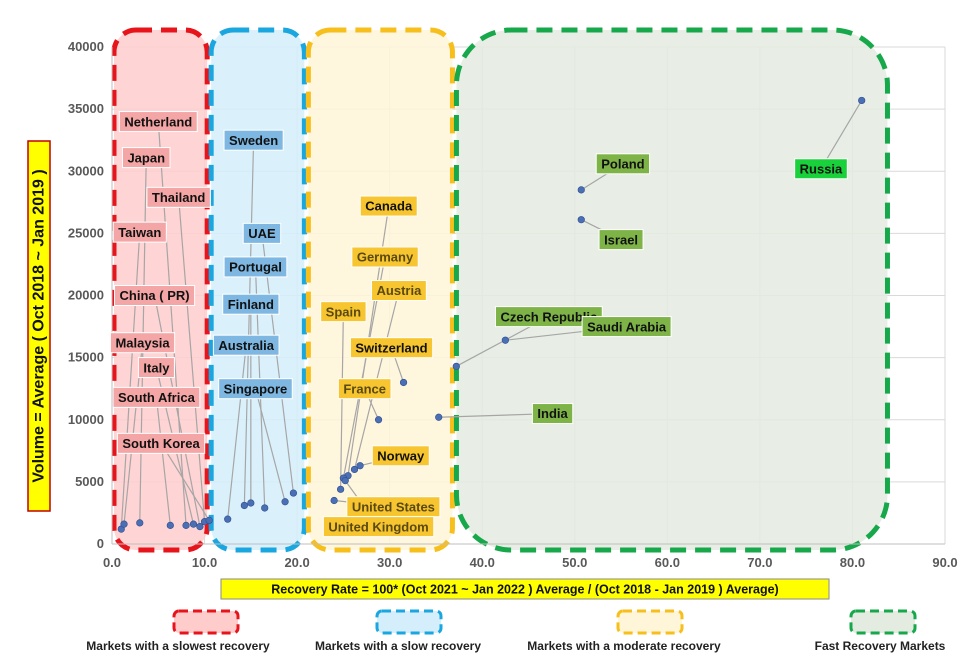  What do you see at coordinates (112, 562) in the screenshot?
I see `x-tick-label: 0.0` at bounding box center [112, 562].